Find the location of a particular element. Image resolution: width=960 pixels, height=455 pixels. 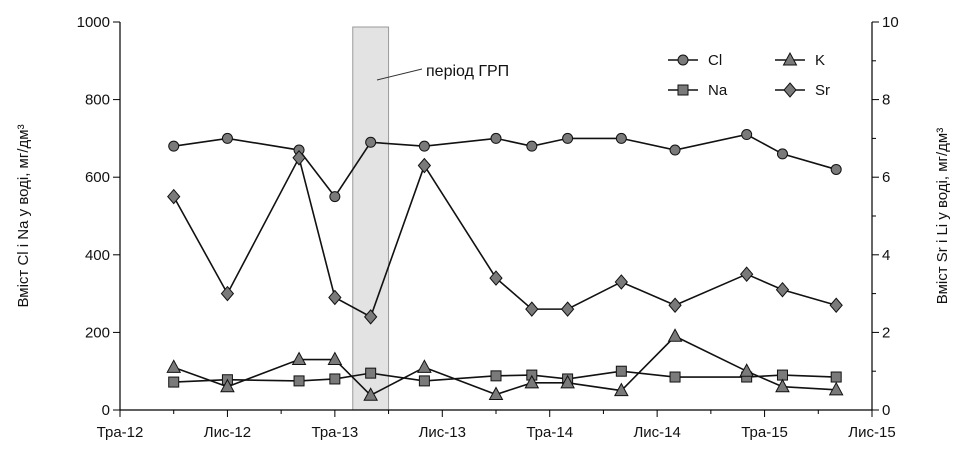

y-tick-label-left: 200 is located at coordinates (97, 332).